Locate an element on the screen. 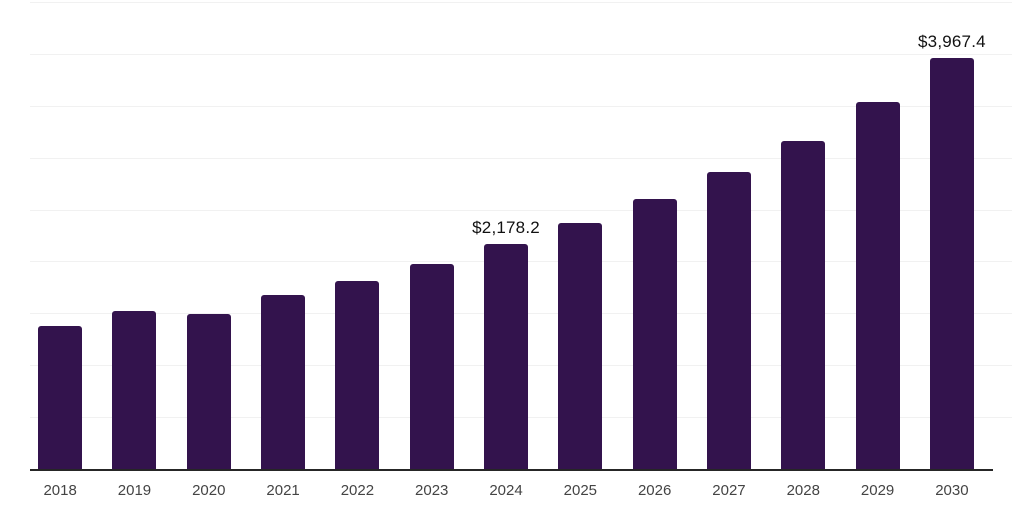  x-tick-label-2030: 2030 is located at coordinates (952, 490).